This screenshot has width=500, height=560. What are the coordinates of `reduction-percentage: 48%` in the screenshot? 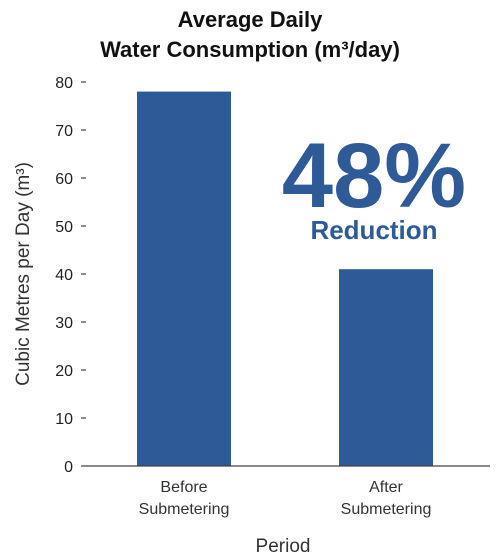 It's located at (374, 176).